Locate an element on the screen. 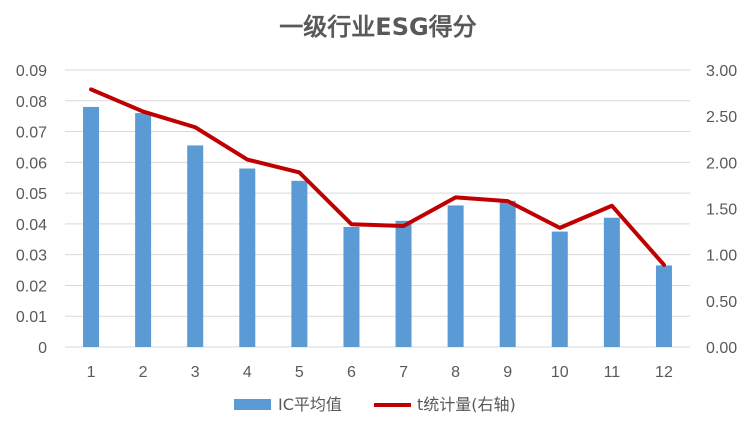 This screenshot has height=429, width=756. chart-title: 一级行业ESG得分 is located at coordinates (377, 27).